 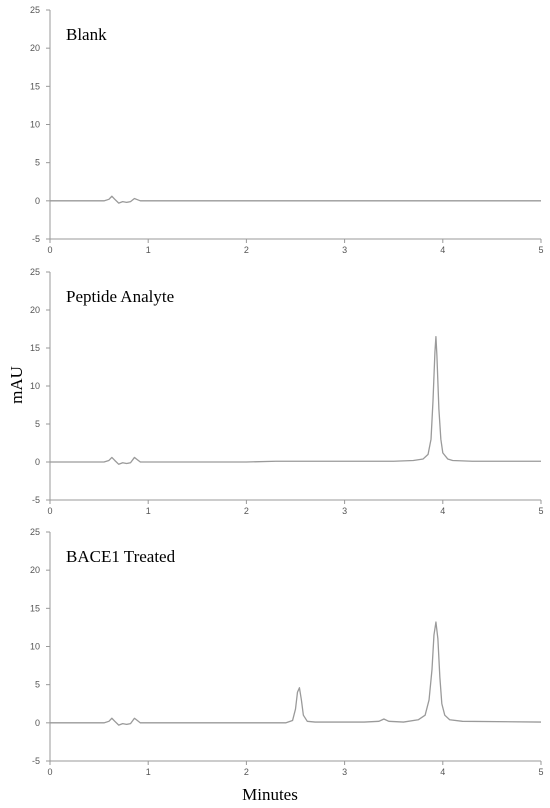 I want to click on panel-title: Peptide Analyte, so click(x=120, y=296).